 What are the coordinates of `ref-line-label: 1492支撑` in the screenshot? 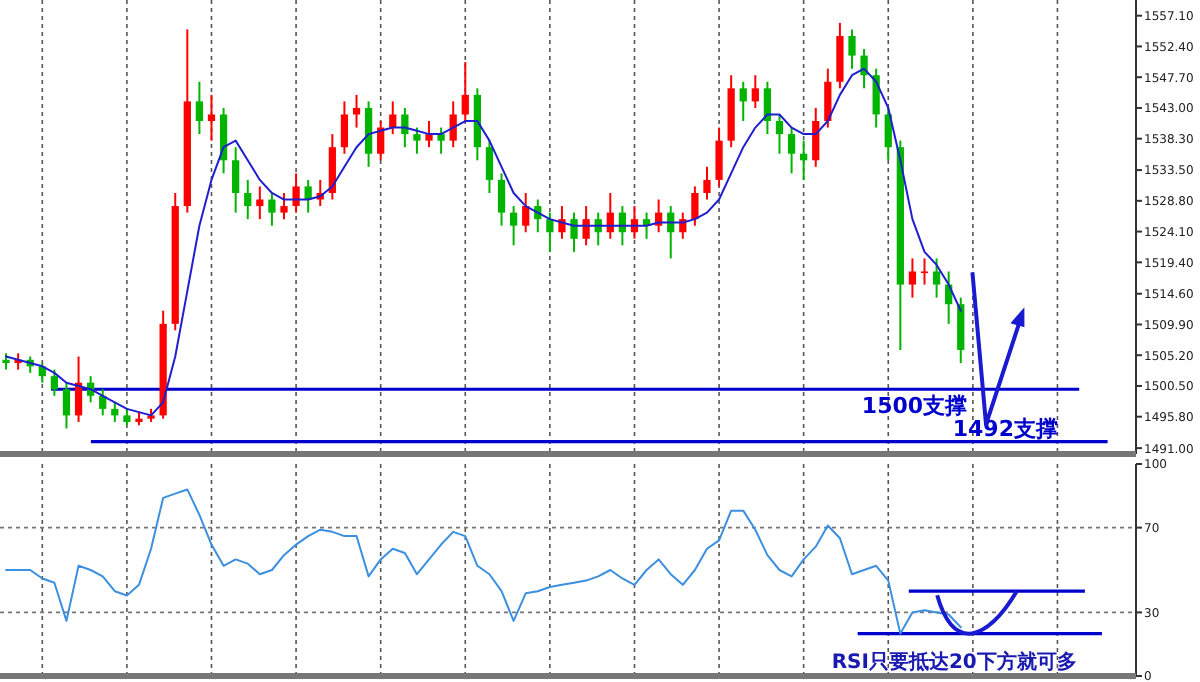 It's located at (1005, 428).